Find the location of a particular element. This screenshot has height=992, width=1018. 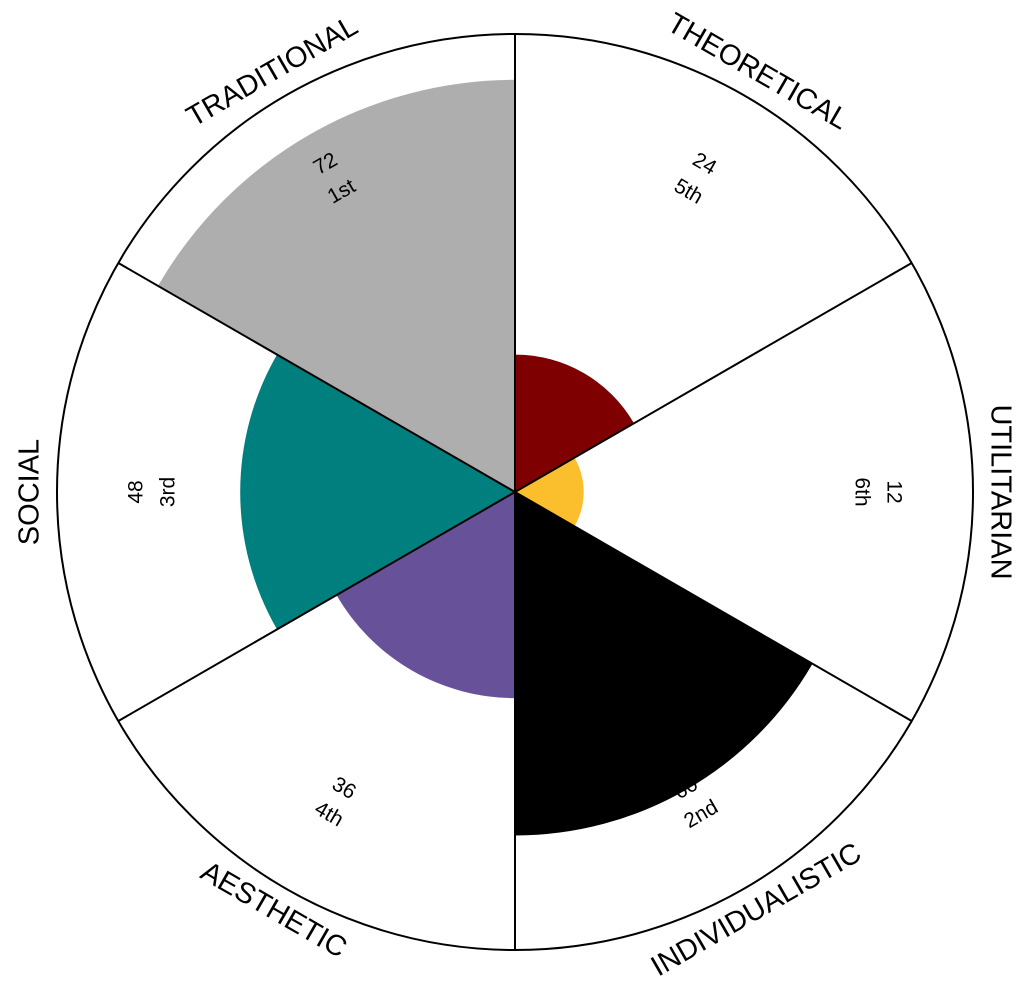

wedge-theoretical is located at coordinates (574, 423).